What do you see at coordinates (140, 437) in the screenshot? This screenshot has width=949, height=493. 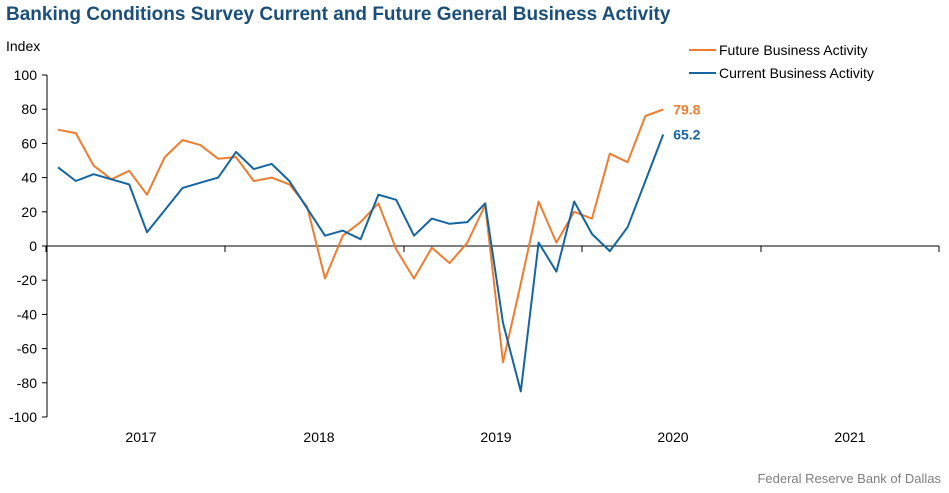 I see `x-tick-label: 2017` at bounding box center [140, 437].